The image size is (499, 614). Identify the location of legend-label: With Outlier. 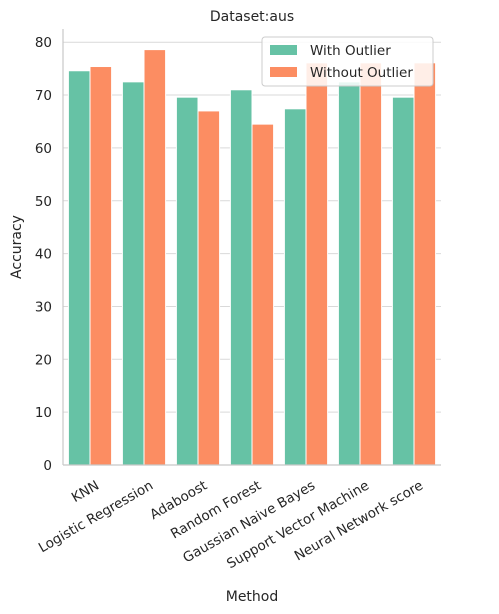
(350, 51).